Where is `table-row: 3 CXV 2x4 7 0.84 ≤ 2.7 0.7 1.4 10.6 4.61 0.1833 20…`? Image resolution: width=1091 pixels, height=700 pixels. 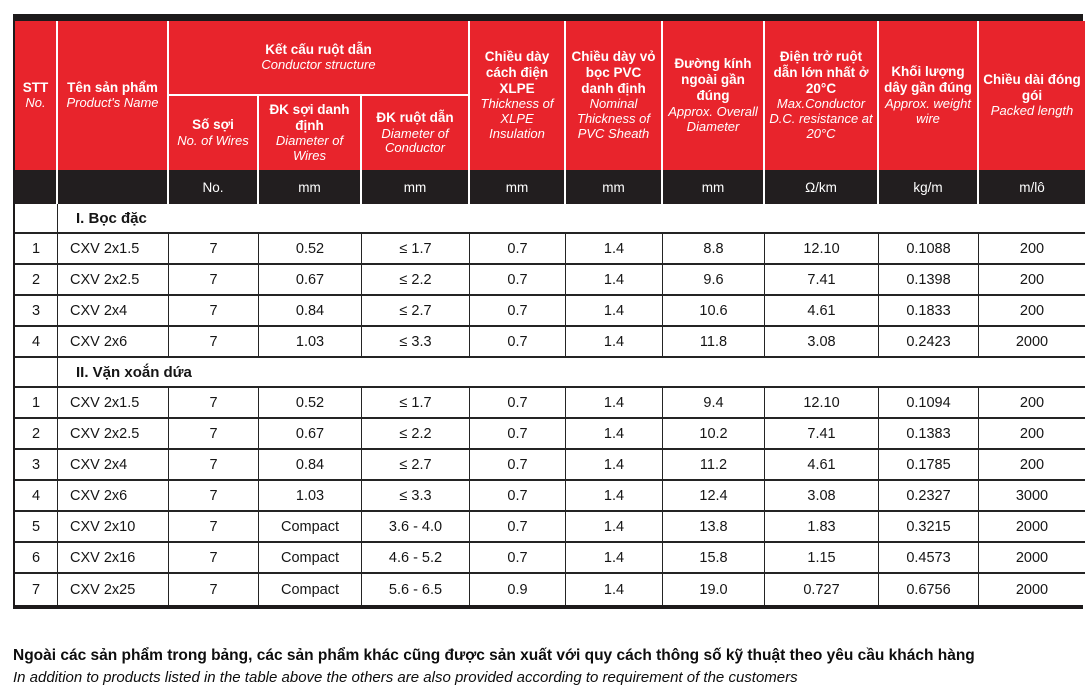 table-row: 3 CXV 2x4 7 0.84 ≤ 2.7 0.7 1.4 10.6 4.61 0.1833 20… is located at coordinates (550, 311).